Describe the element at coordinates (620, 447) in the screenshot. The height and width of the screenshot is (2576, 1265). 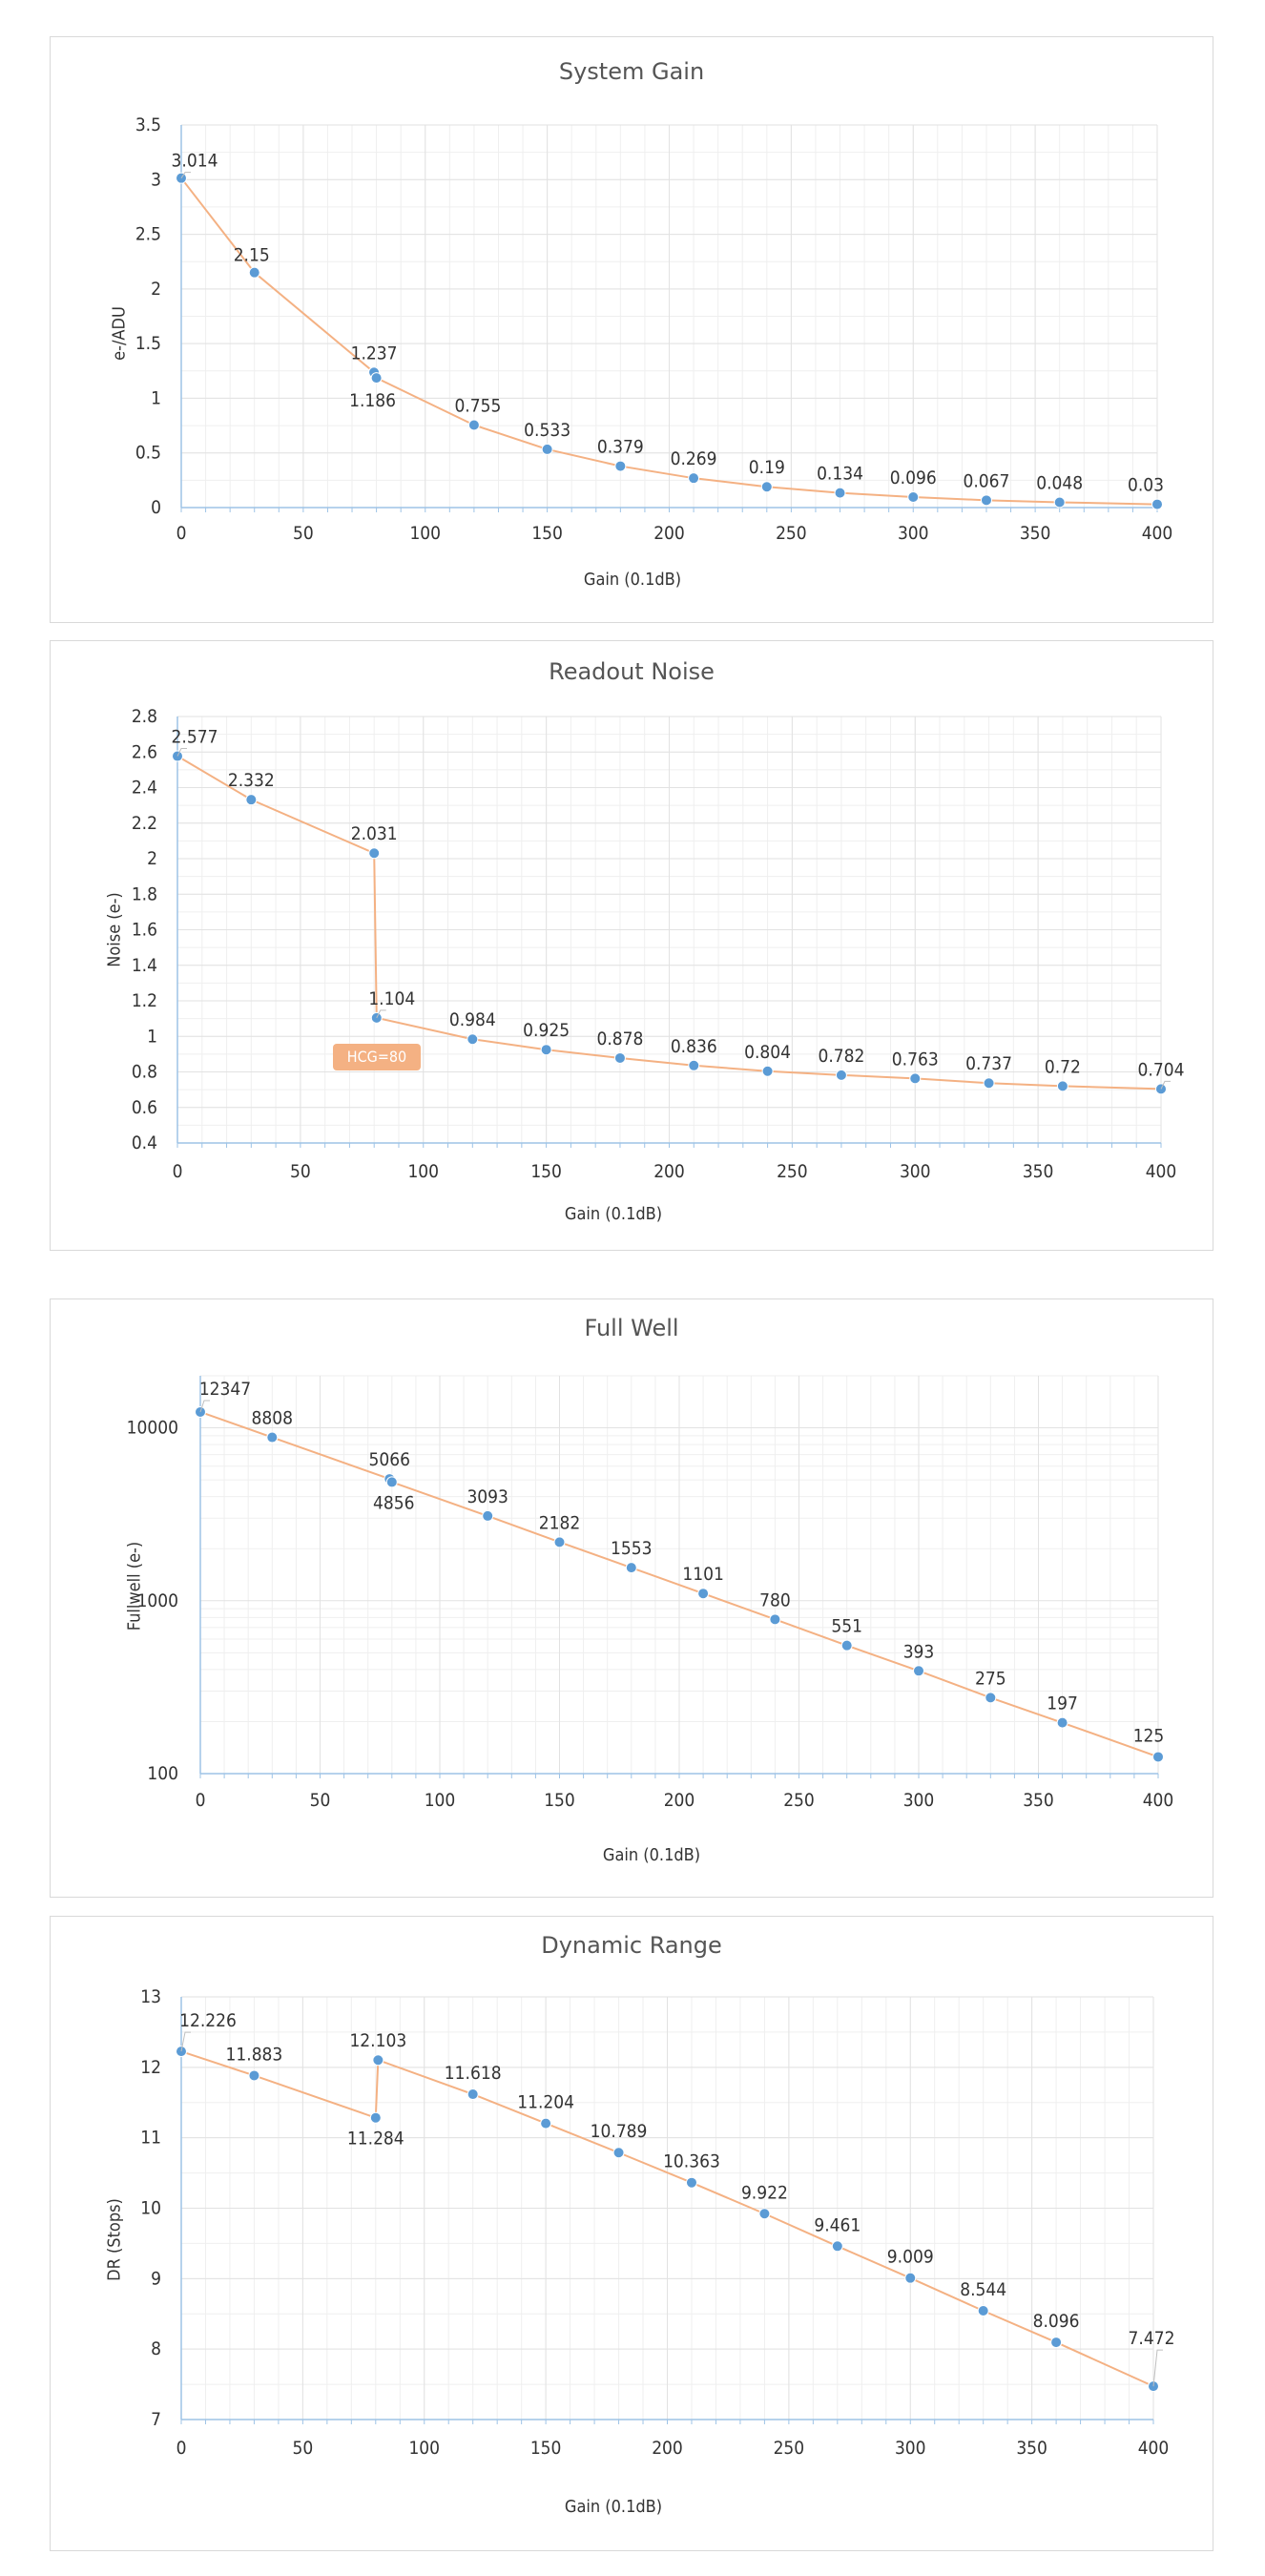
I see `data-label: 0.379` at that location.